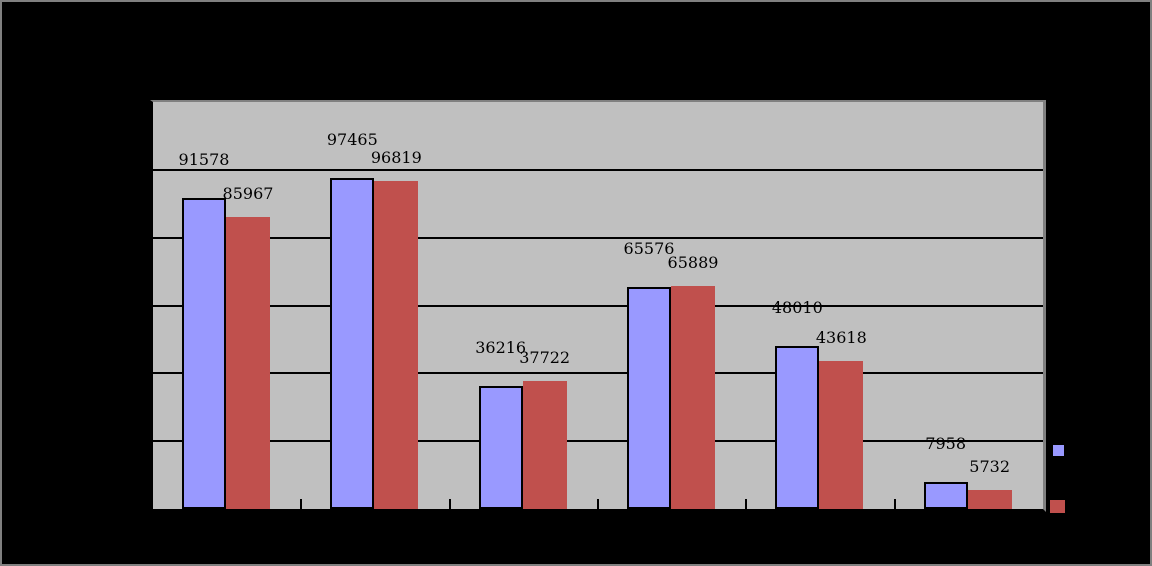 The width and height of the screenshot is (1152, 566). I want to click on bar-series-1-cat4, so click(649, 397).